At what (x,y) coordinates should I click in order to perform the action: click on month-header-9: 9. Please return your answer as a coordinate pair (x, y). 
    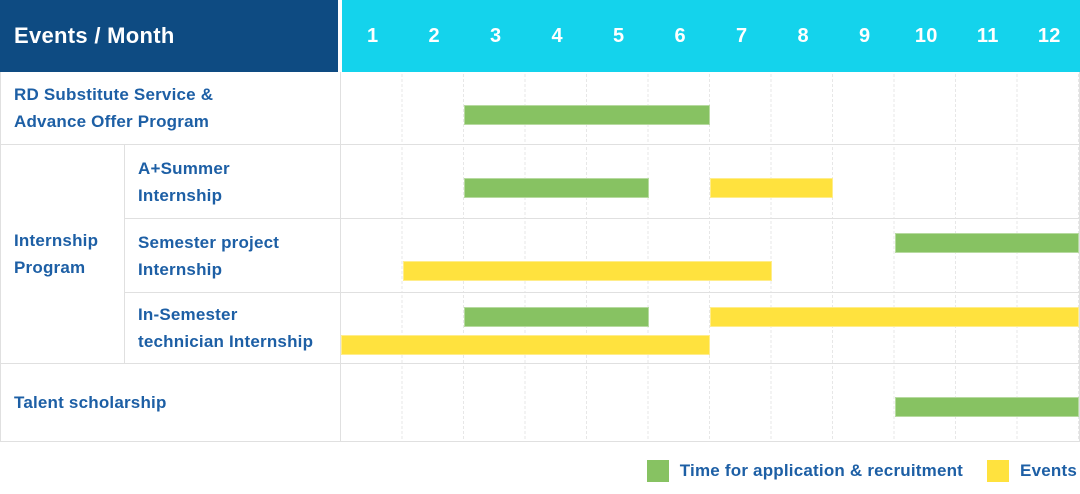
    Looking at the image, I should click on (865, 35).